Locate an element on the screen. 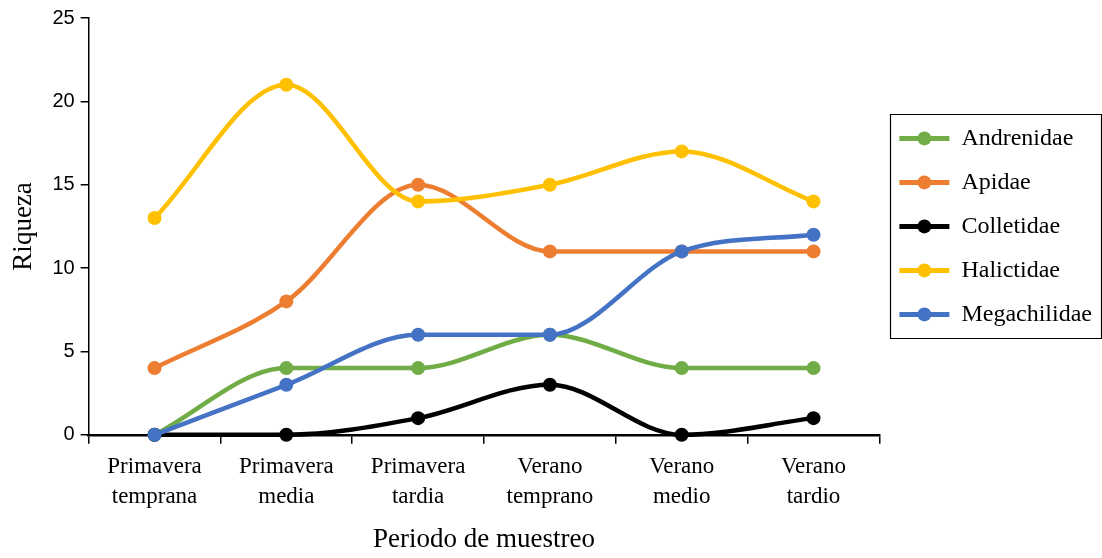 The width and height of the screenshot is (1102, 558). x-tick-label: Primavera media is located at coordinates (286, 480).